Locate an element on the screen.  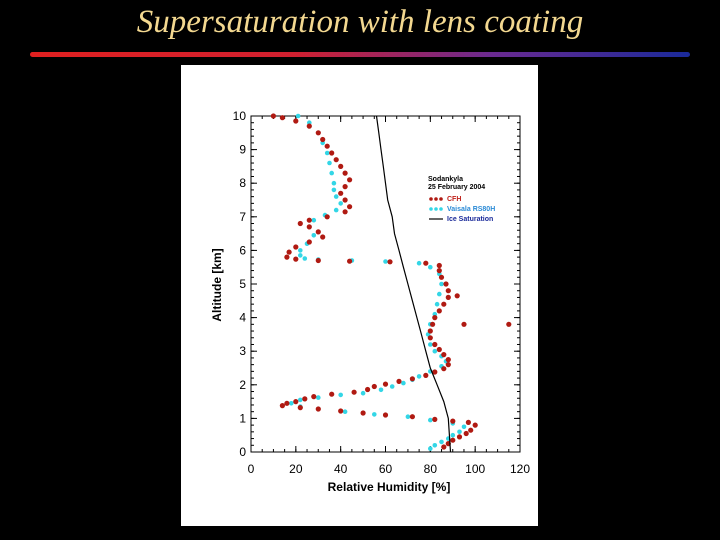
y-axis-title: Altitude [km] is located at coordinates (217, 284).